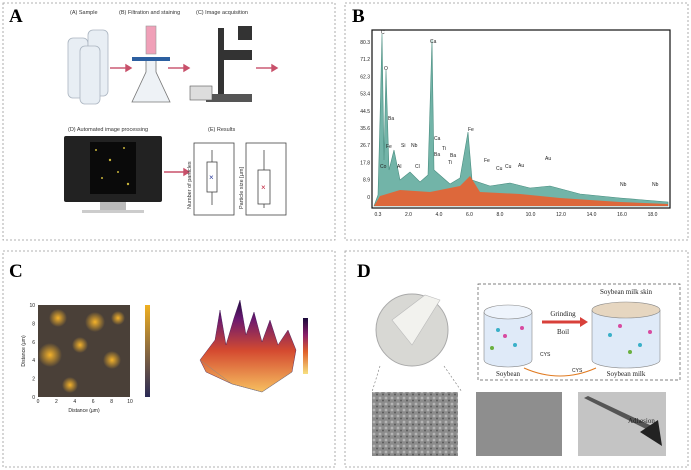 The height and width of the screenshot is (470, 691). What do you see at coordinates (365, 146) in the screenshot?
I see `y-tick-label: 26.7` at bounding box center [365, 146].